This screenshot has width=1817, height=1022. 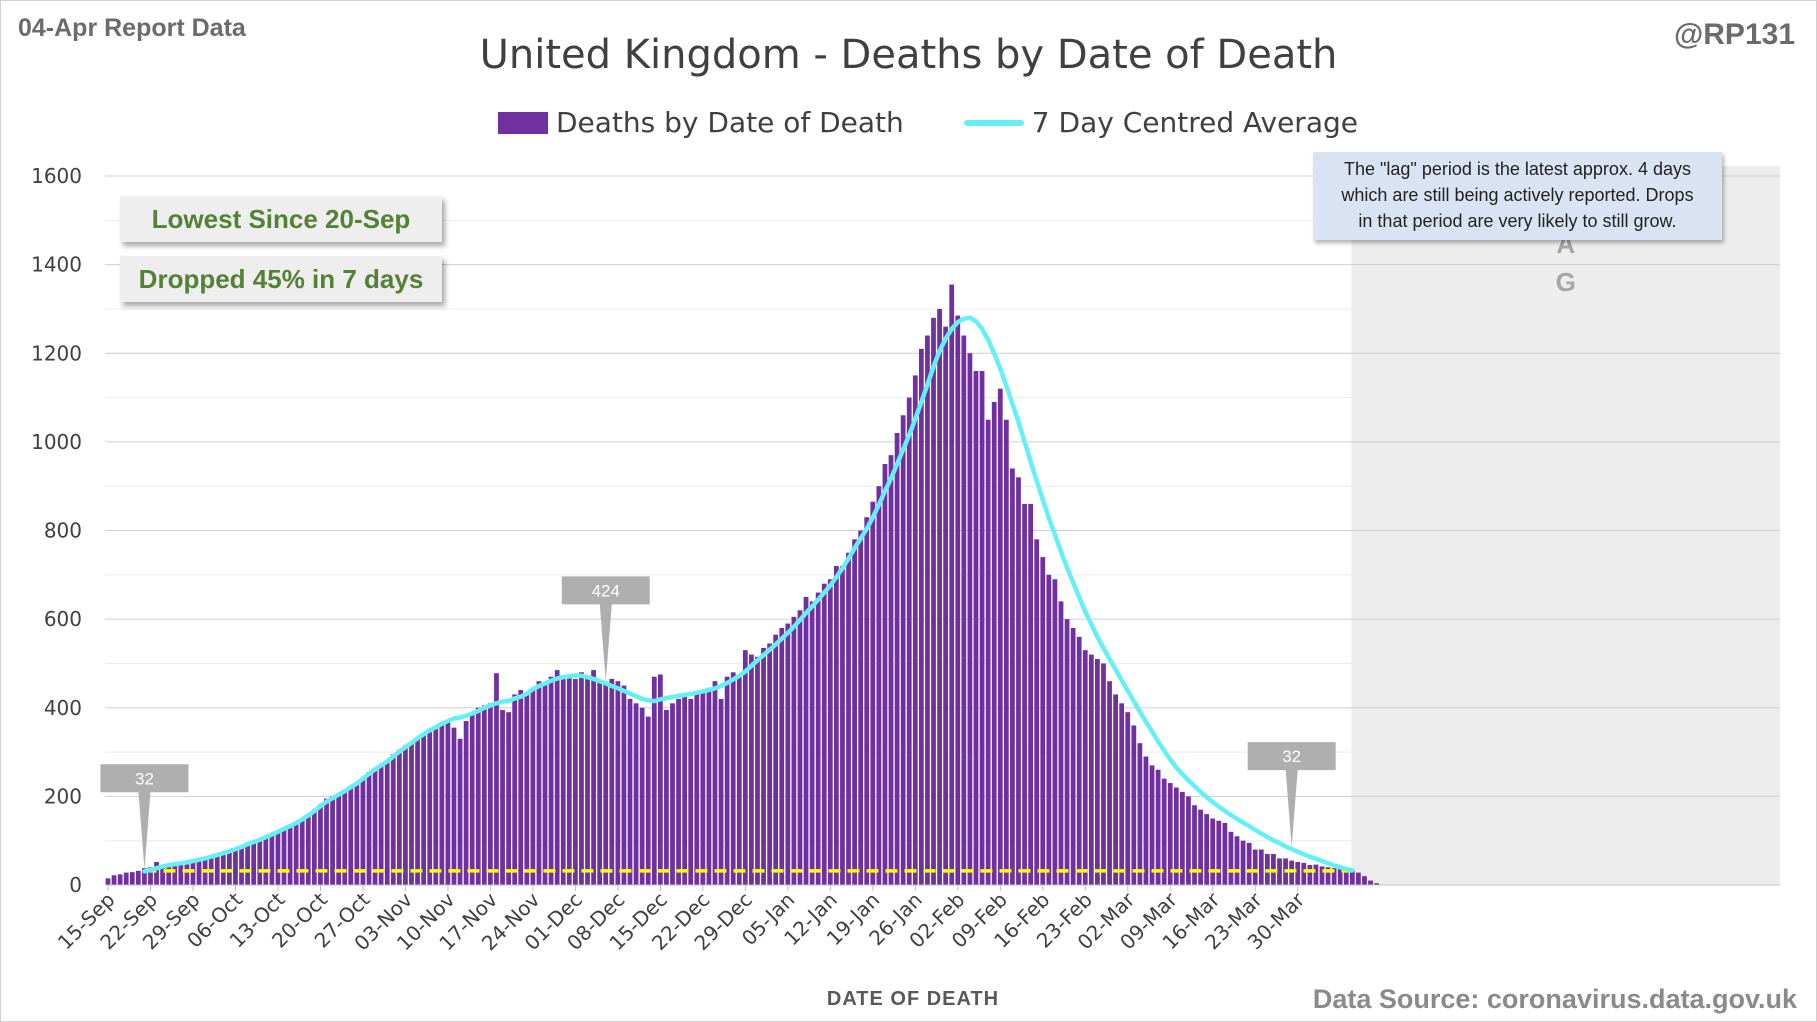 I want to click on author-handle: @RP131, so click(x=1734, y=34).